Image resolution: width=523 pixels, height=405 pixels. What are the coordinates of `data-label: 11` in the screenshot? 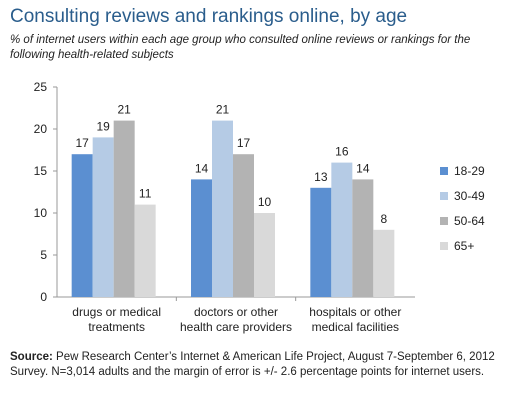 It's located at (145, 194).